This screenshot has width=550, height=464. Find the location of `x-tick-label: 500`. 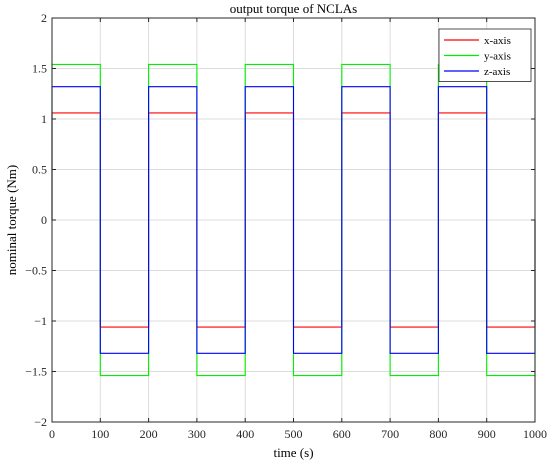

x-tick-label: 500 is located at coordinates (294, 434).